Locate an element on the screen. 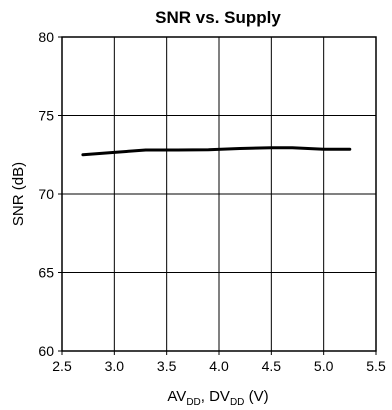 The image size is (392, 410). x-tick-label: 4.5 is located at coordinates (272, 366).